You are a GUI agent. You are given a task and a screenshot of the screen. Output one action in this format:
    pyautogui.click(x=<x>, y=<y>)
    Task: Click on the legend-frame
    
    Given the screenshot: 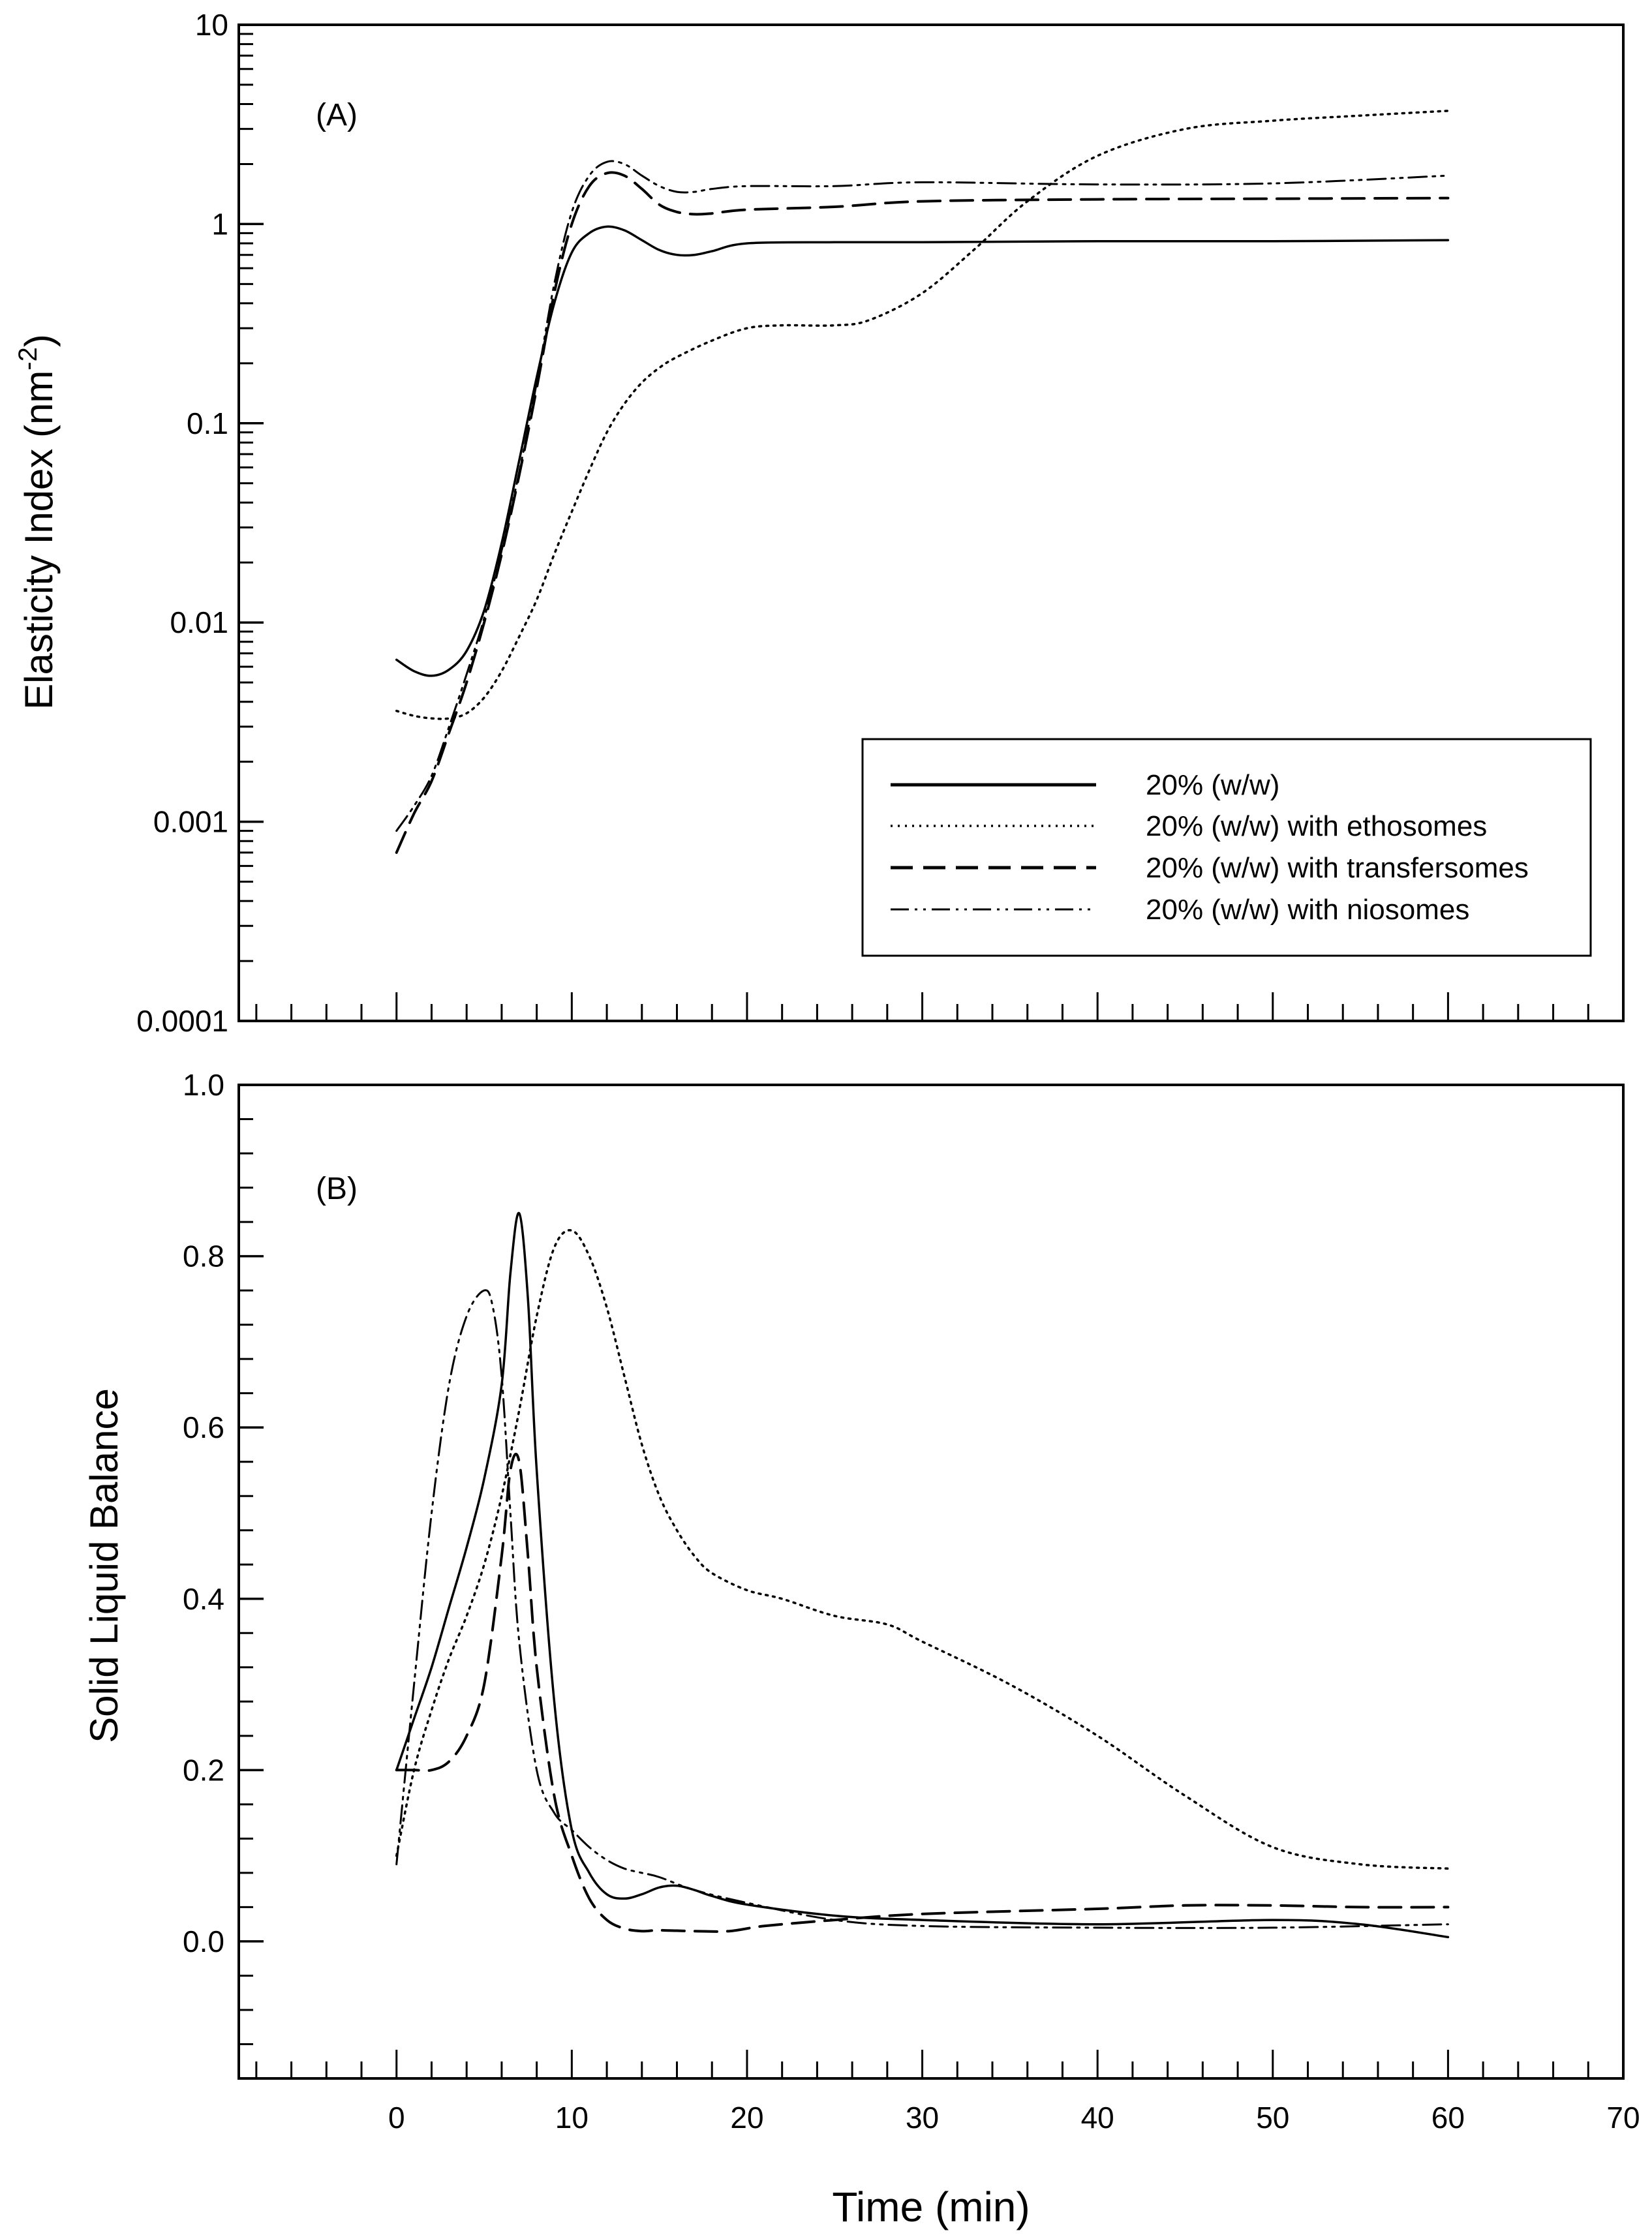 What is the action you would take?
    pyautogui.click(x=1226, y=847)
    